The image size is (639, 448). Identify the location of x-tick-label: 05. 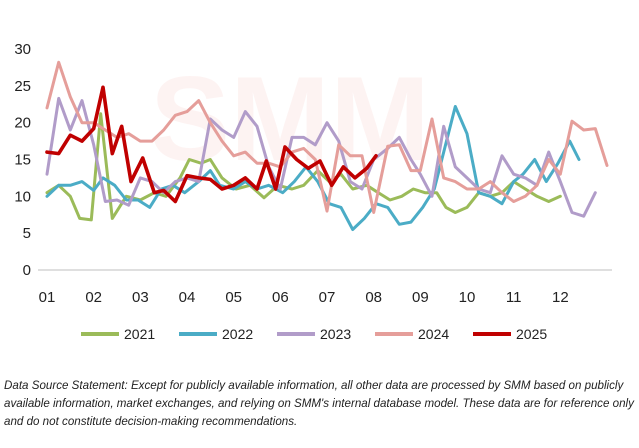
(233, 297).